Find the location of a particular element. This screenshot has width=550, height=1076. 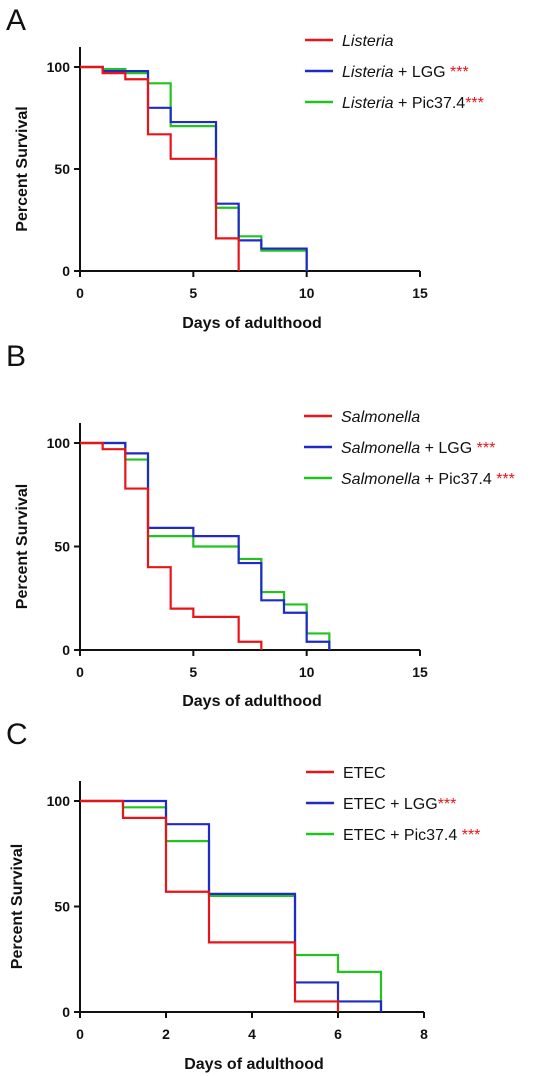

legend-entry: Salmonella + LGG *** is located at coordinates (418, 448).